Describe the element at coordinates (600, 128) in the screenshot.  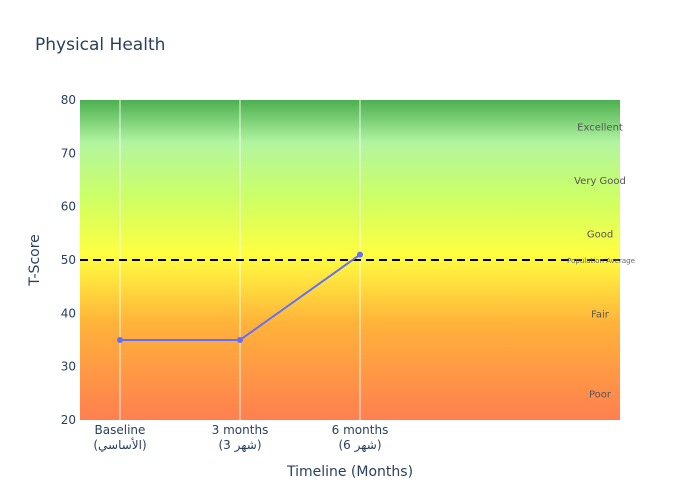
I see `band-label: Excellent` at that location.